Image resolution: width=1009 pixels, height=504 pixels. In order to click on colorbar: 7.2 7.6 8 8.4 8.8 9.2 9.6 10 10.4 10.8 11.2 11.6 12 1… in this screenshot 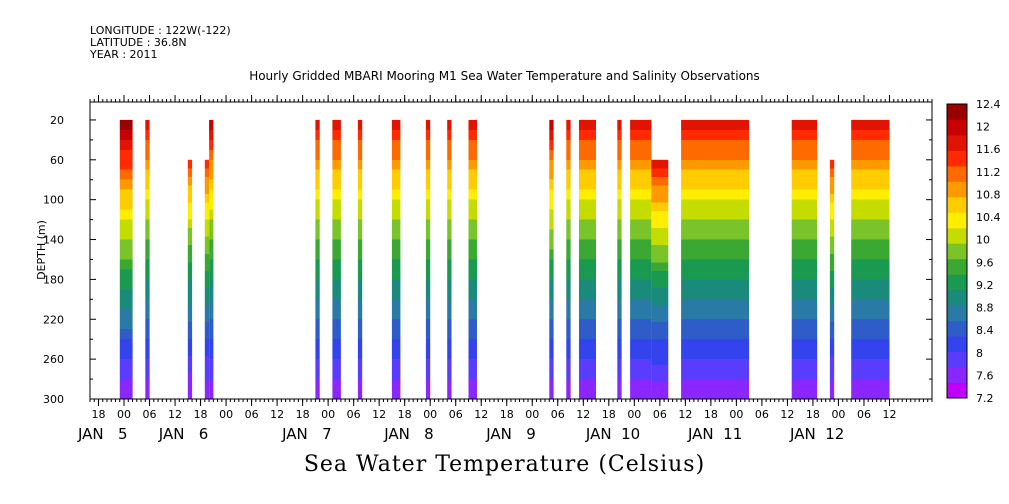, I will do `click(973, 251)`.